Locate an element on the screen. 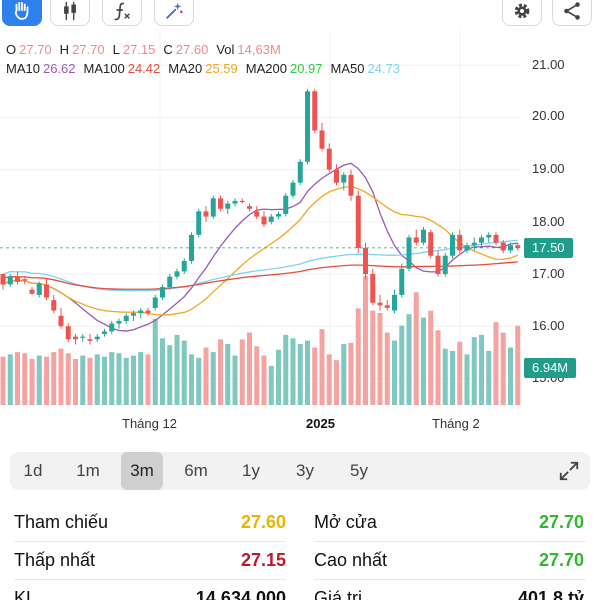 The height and width of the screenshot is (600, 600). ma10-label: MA10 is located at coordinates (23, 68).